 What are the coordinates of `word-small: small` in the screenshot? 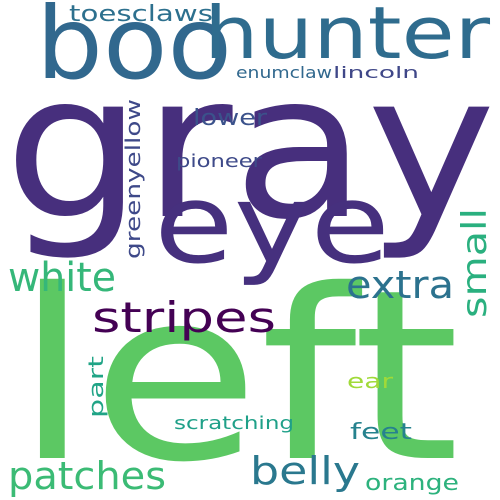 It's located at (475, 263).